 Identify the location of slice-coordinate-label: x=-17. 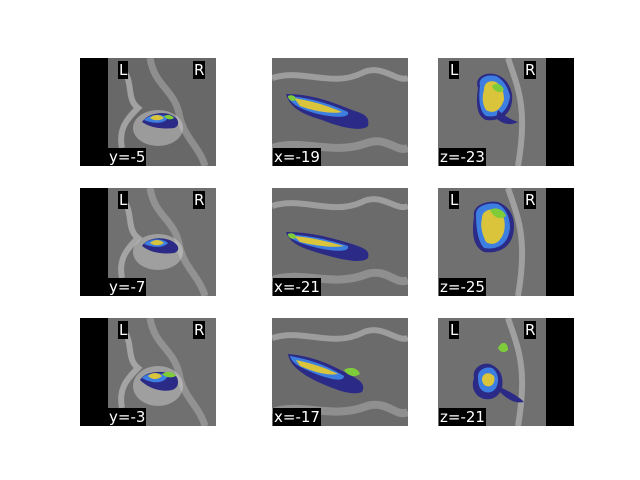
(297, 417).